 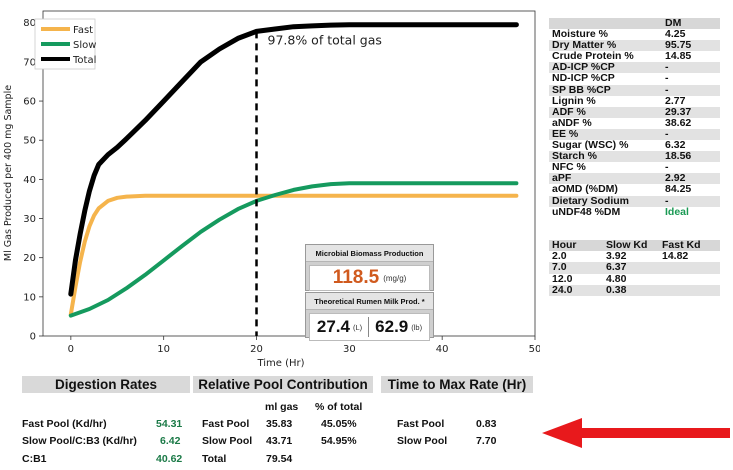 I want to click on kd-slow: 3.92, so click(x=616, y=256).